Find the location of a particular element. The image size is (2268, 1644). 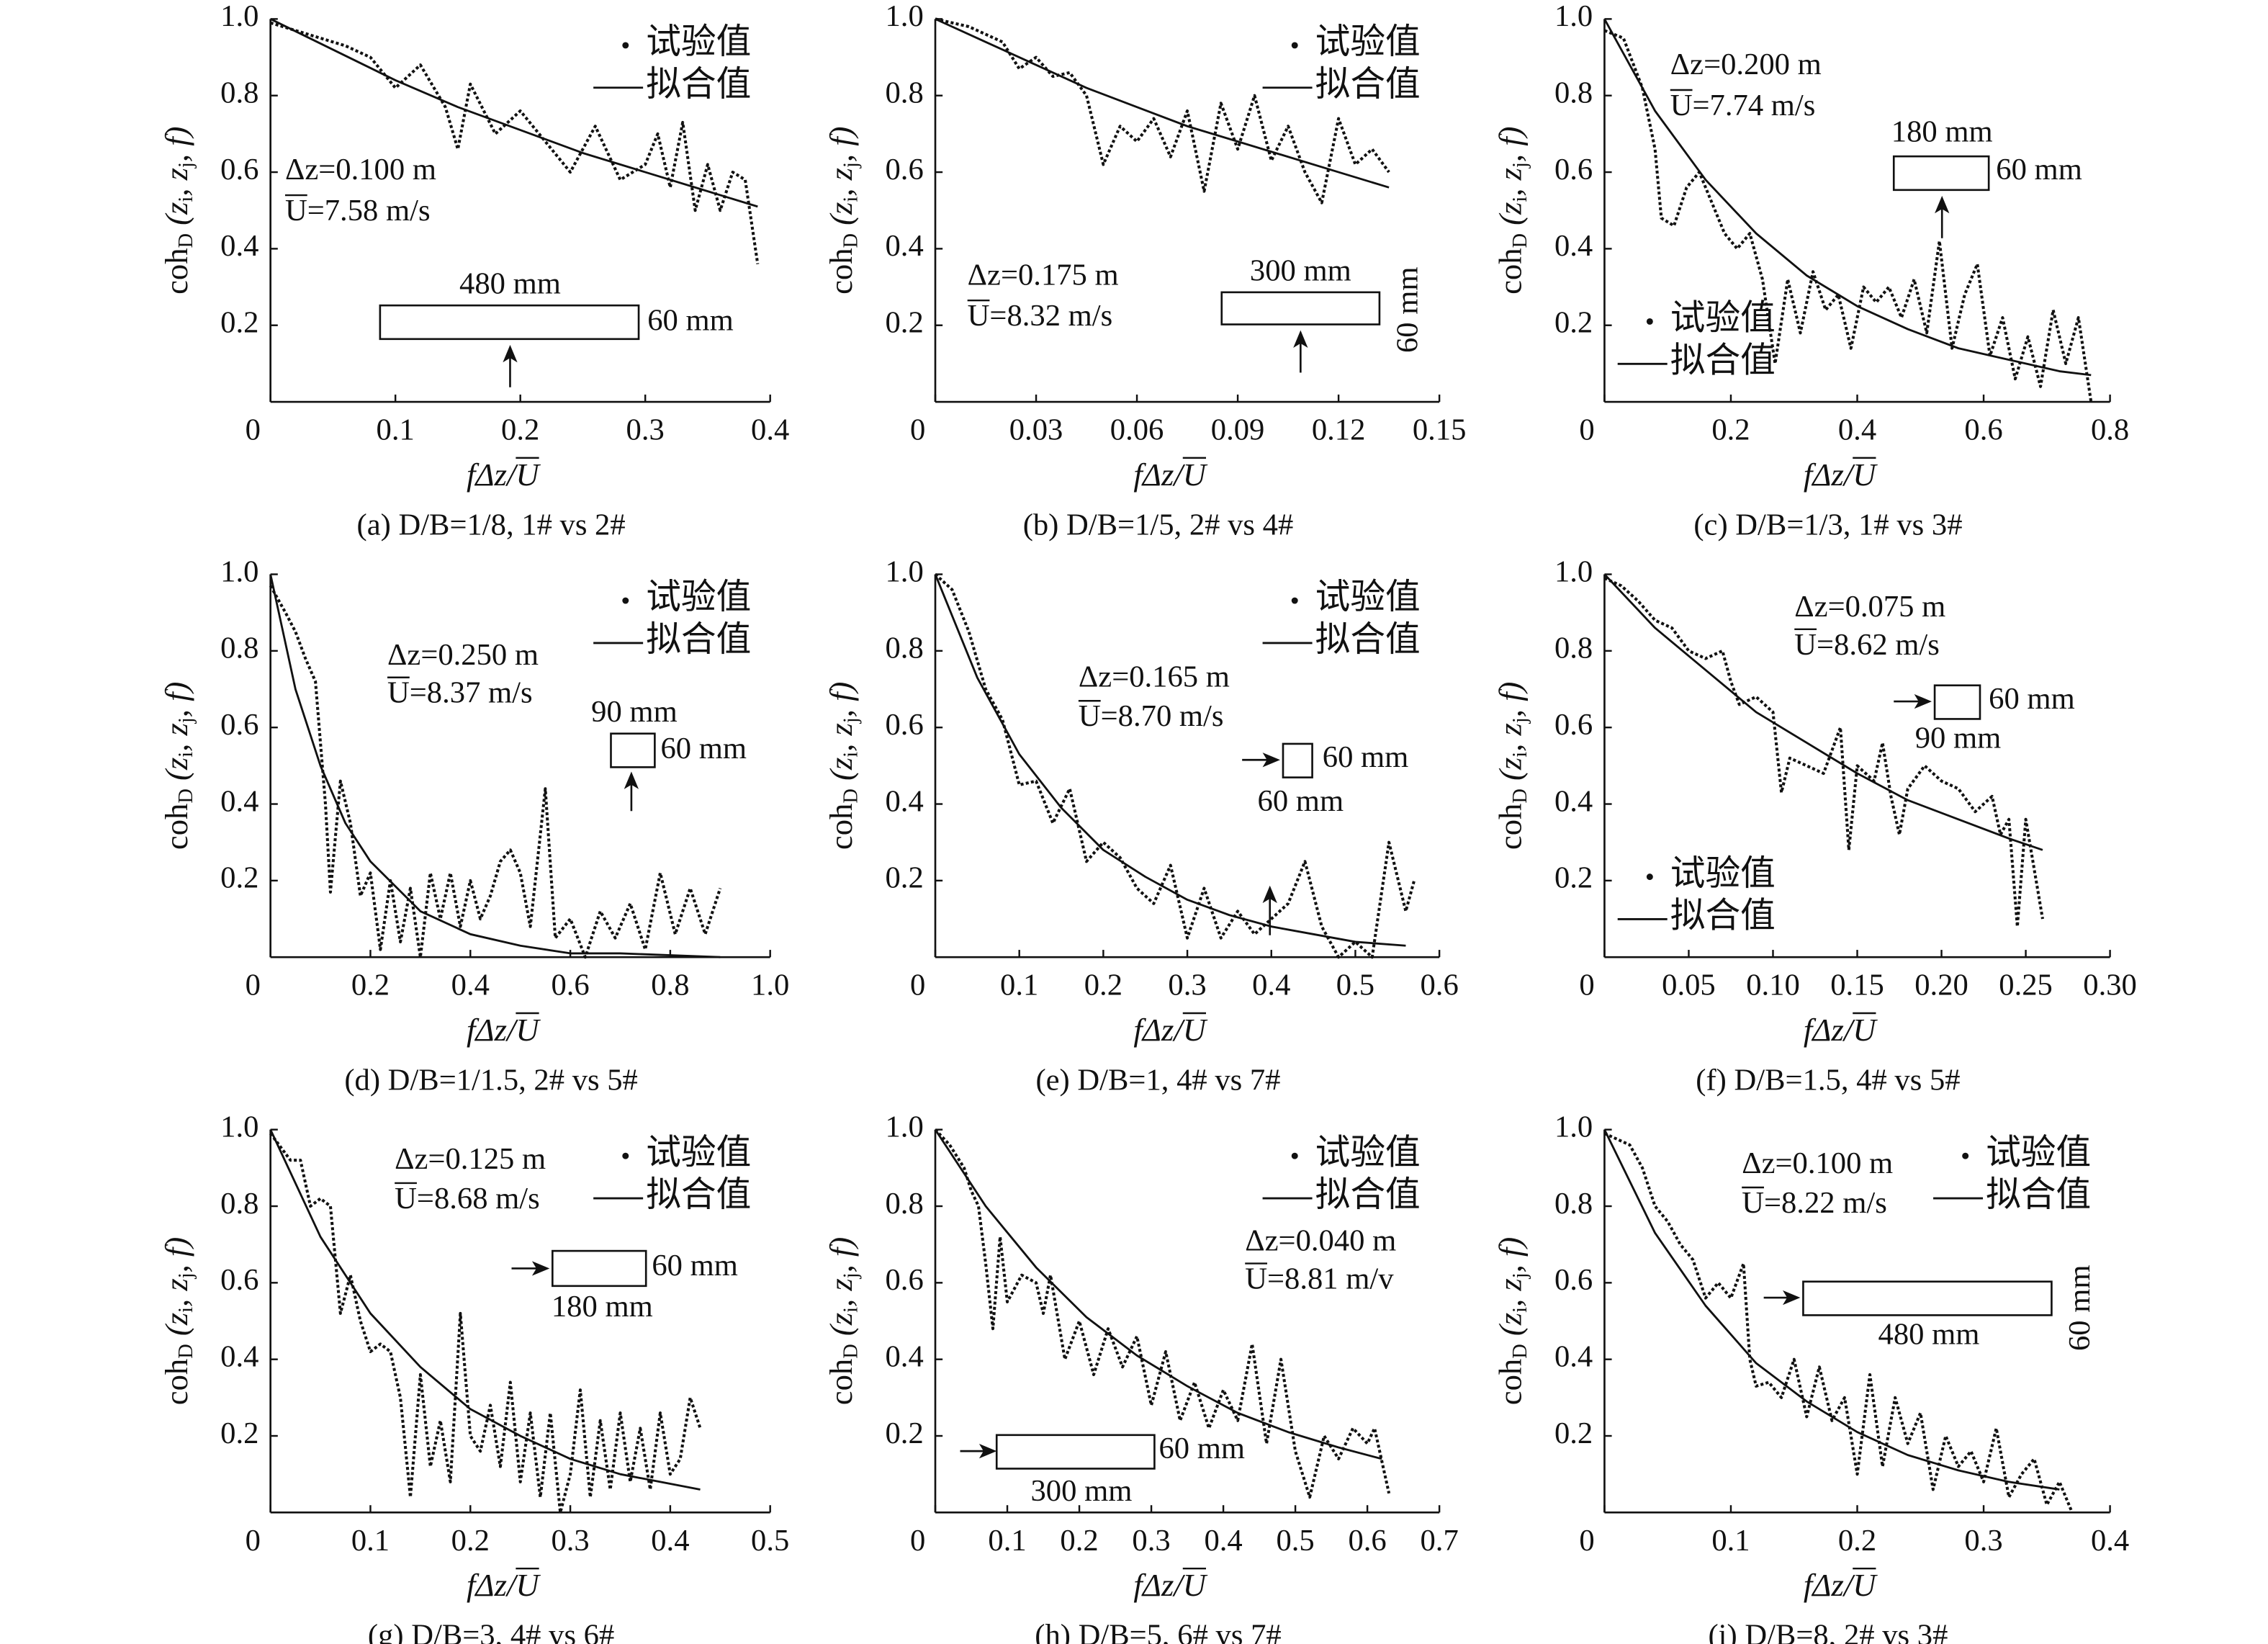

annotation: 180 mm is located at coordinates (602, 1307).